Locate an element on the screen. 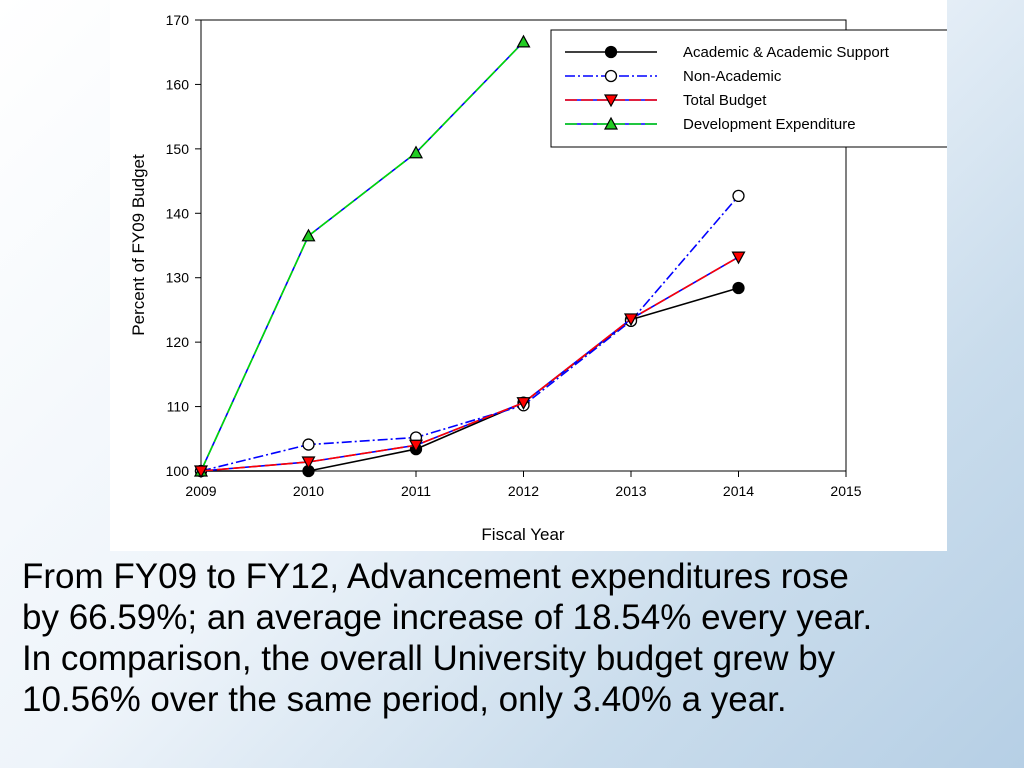 This screenshot has height=768, width=1024. y-tick-label: 140 is located at coordinates (178, 213).